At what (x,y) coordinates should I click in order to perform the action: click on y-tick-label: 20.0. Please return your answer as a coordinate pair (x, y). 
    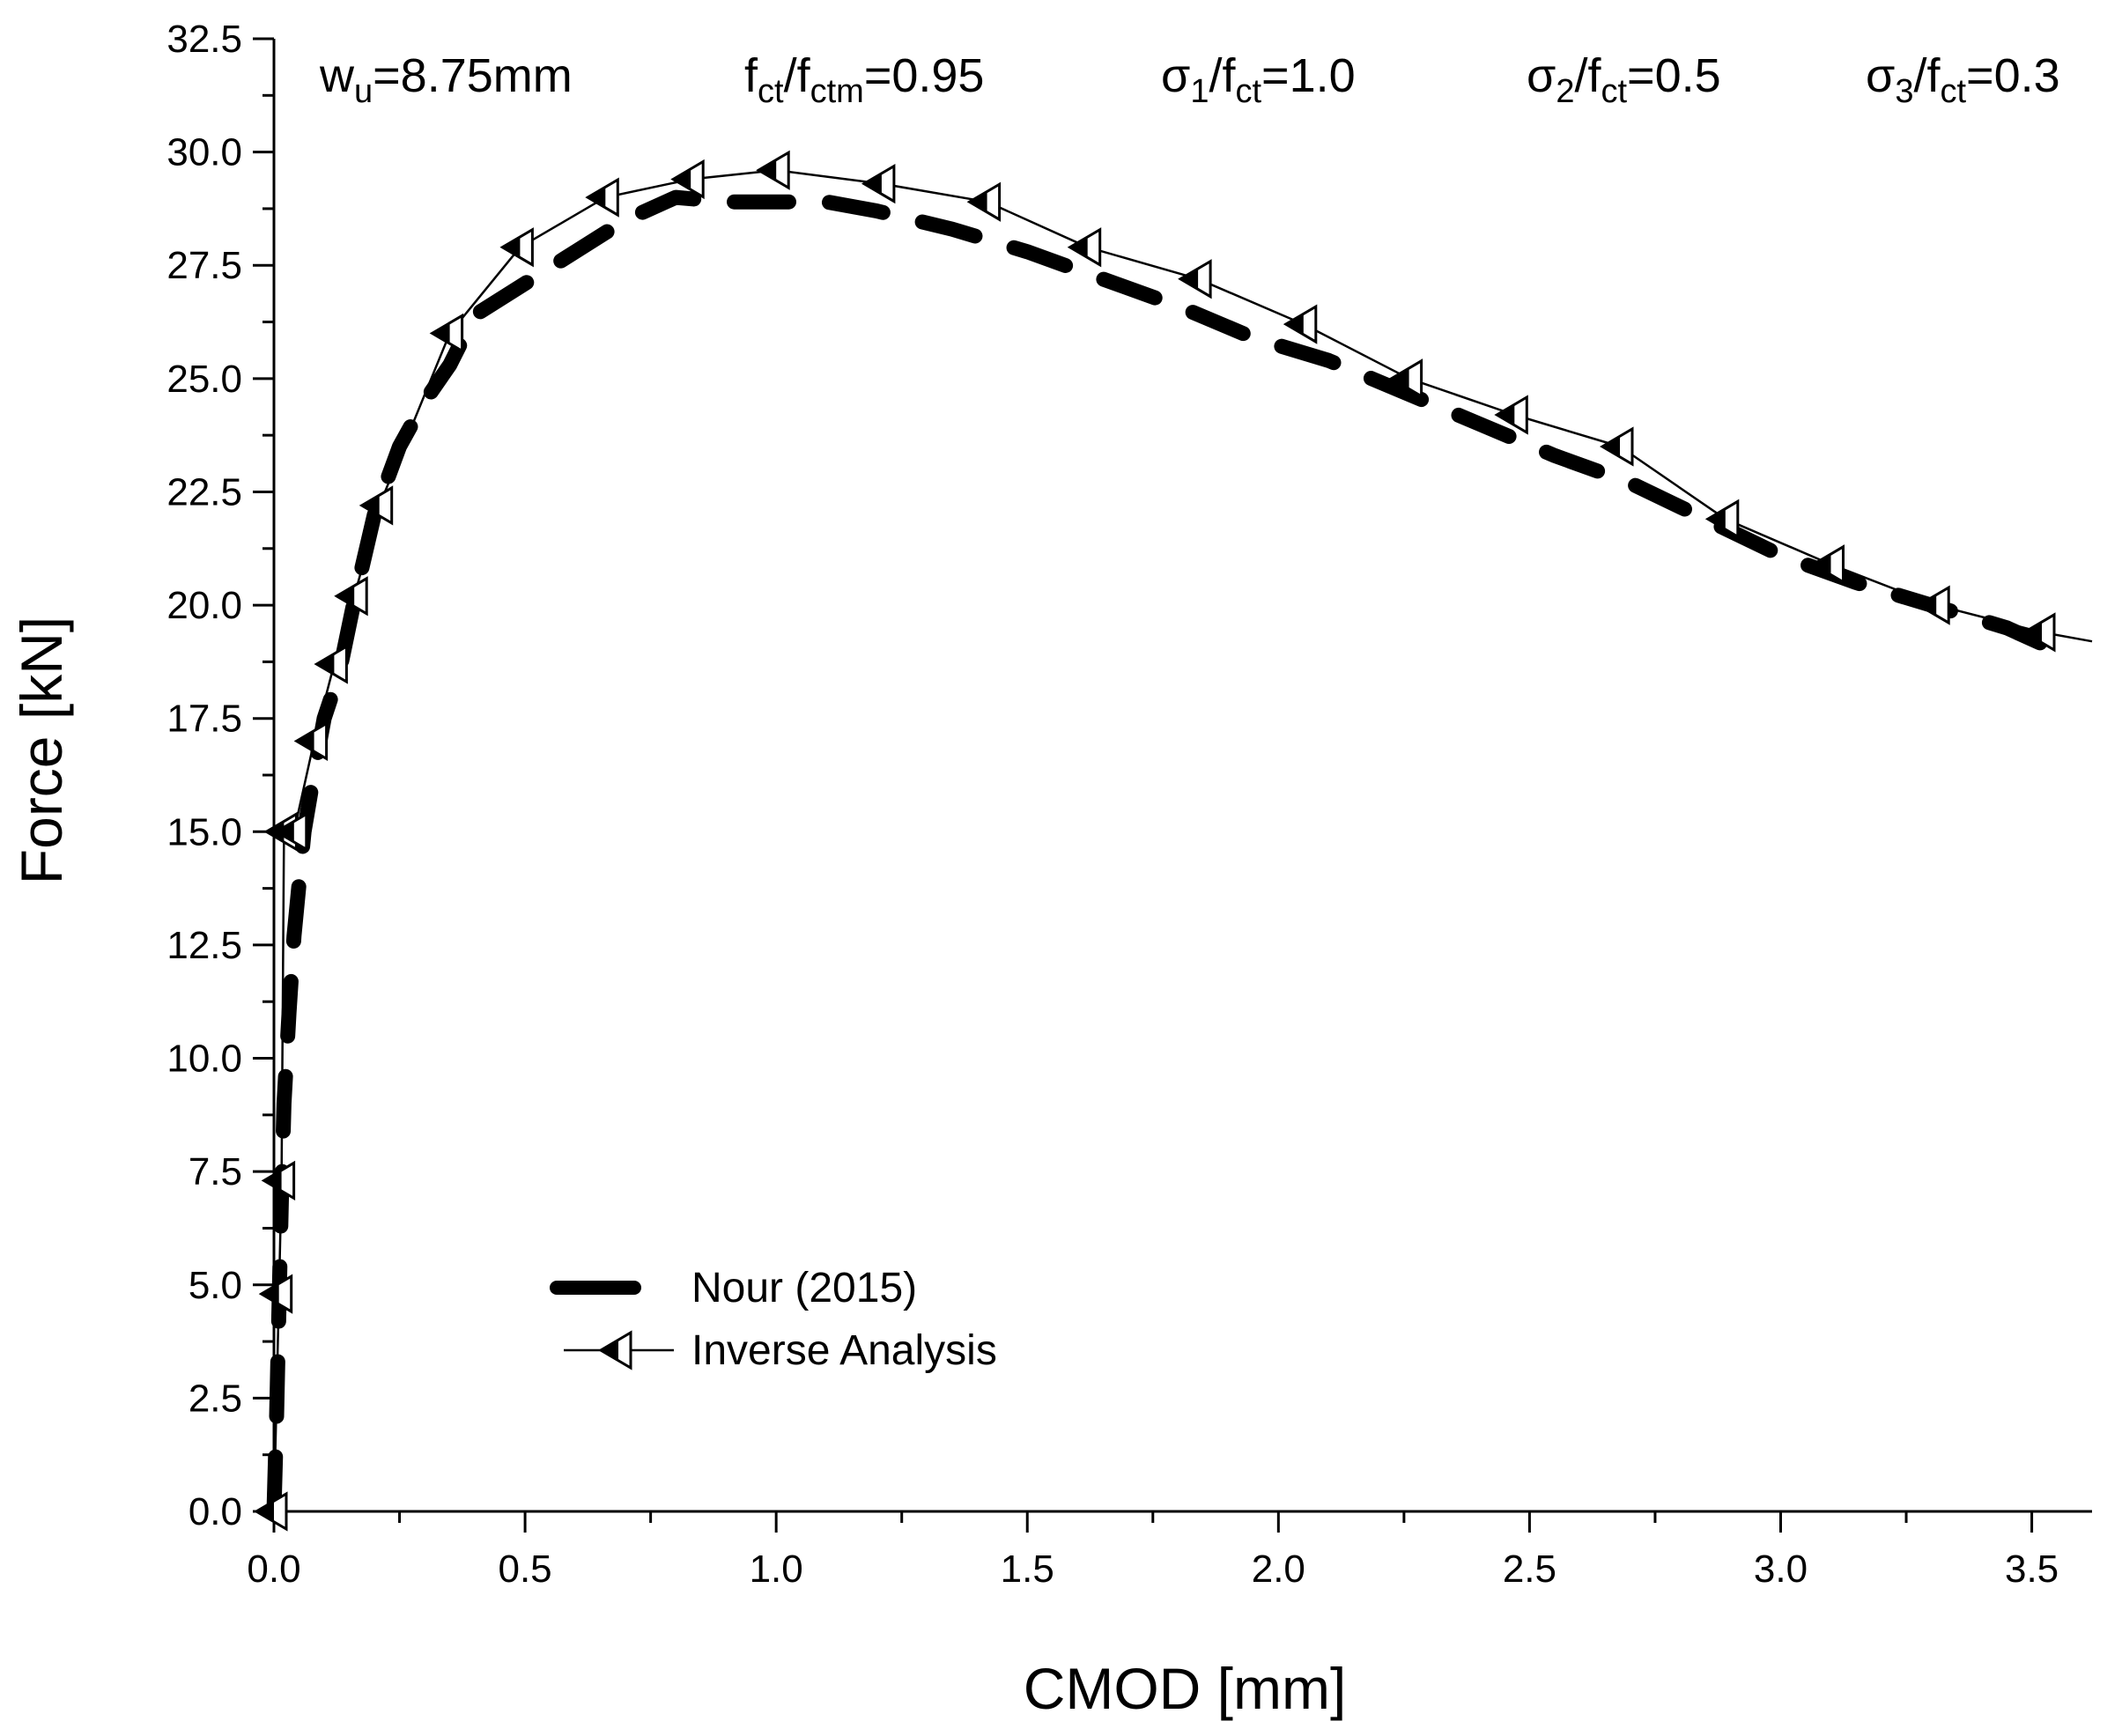
    Looking at the image, I should click on (204, 605).